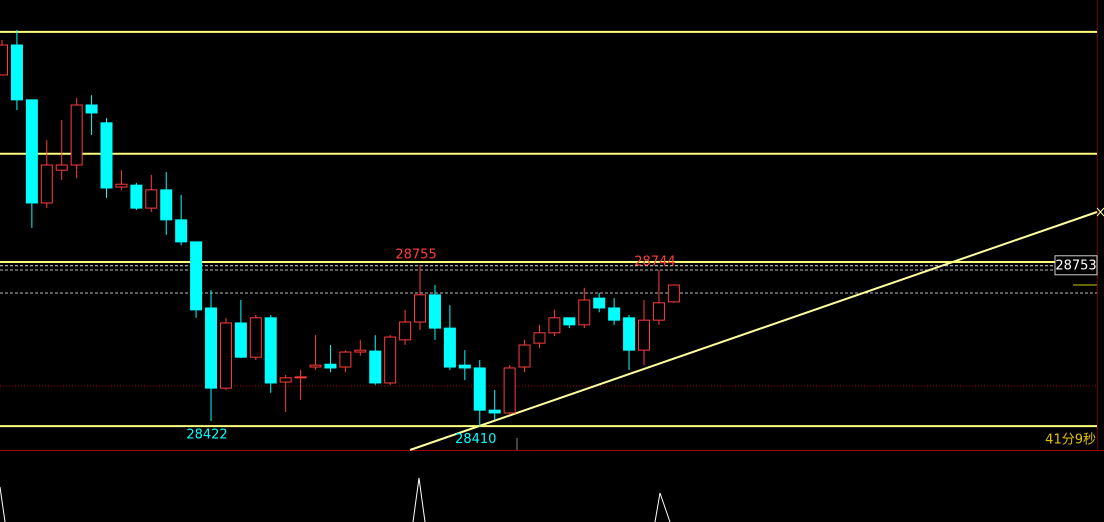 The height and width of the screenshot is (522, 1104). What do you see at coordinates (654, 262) in the screenshot?
I see `extreme-label: 28744` at bounding box center [654, 262].